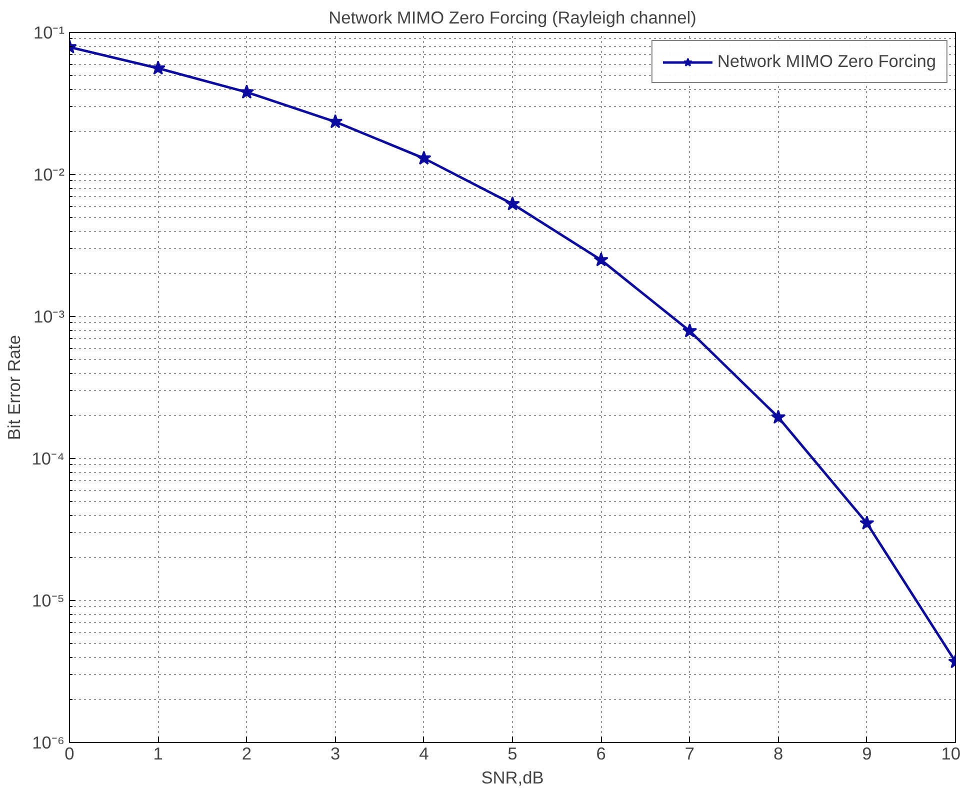 The width and height of the screenshot is (976, 799). What do you see at coordinates (48, 458) in the screenshot?
I see `y-tick-label: 10⁻⁴` at bounding box center [48, 458].